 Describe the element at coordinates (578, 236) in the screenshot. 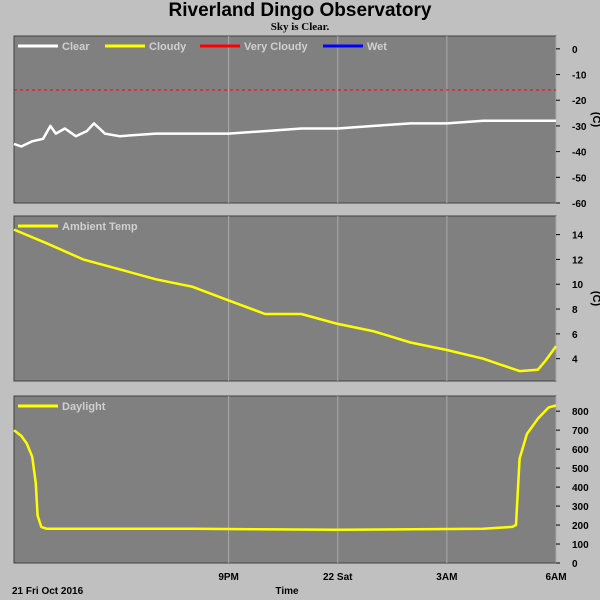

I see `y-tick-label: 14` at that location.